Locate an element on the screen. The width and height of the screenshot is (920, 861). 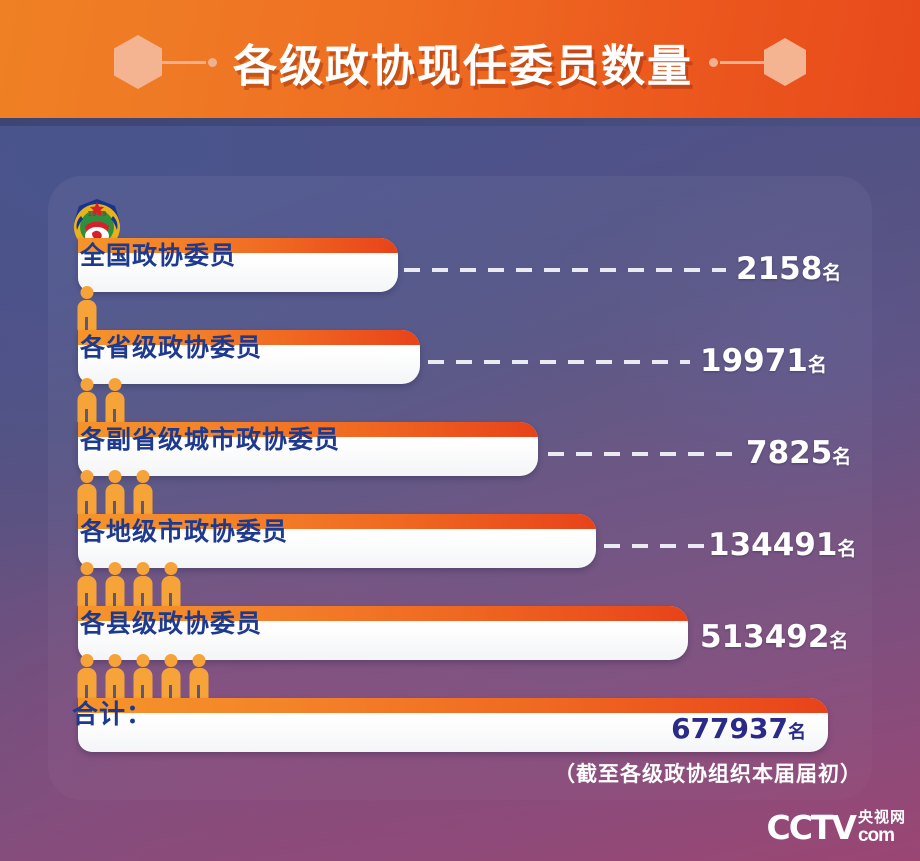
bar-label: 各省级政协委员 is located at coordinates (171, 347).